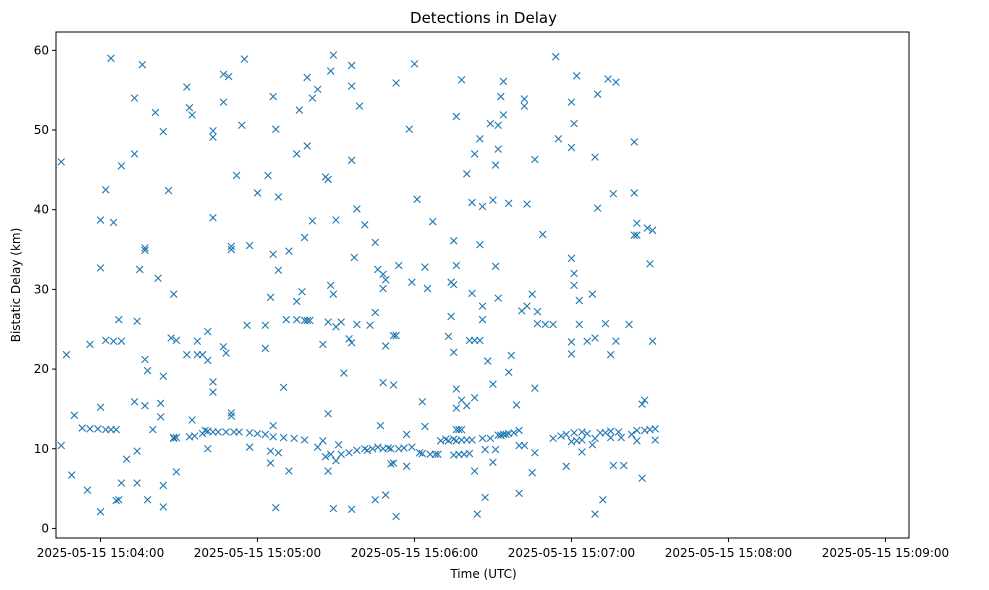 The image size is (989, 590). I want to click on x-tick-label: 2025-05-15 15:04:00, so click(100, 553).